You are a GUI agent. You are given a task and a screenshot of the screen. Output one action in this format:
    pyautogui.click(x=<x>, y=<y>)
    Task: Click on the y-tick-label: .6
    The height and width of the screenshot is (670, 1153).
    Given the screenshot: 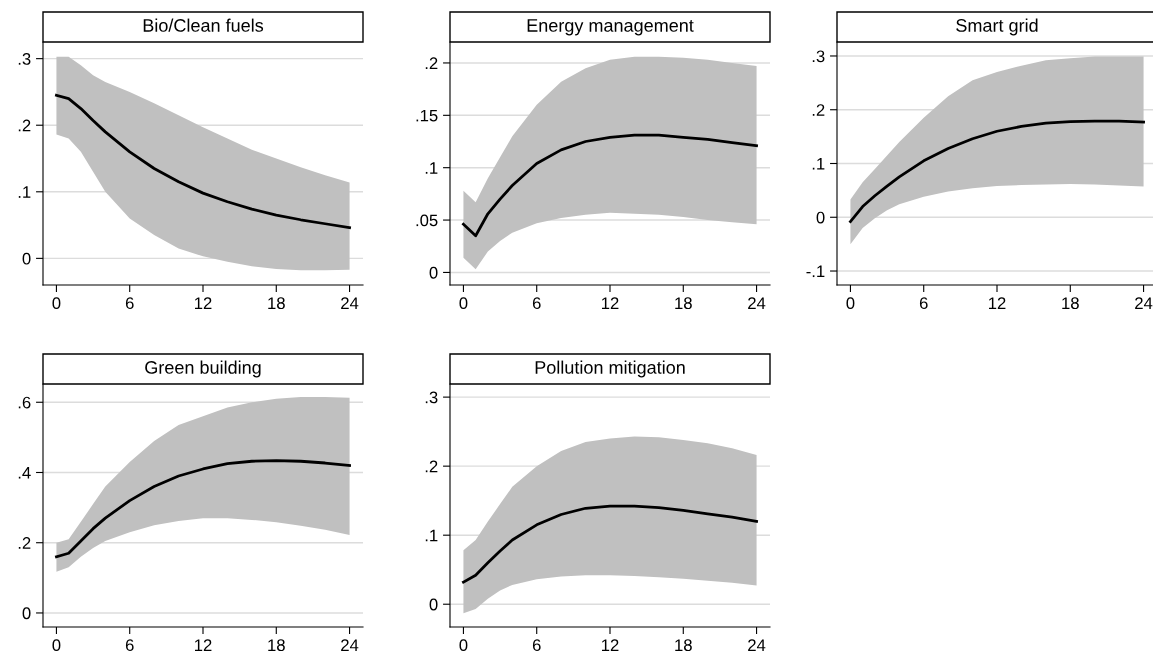 What is the action you would take?
    pyautogui.click(x=24, y=402)
    